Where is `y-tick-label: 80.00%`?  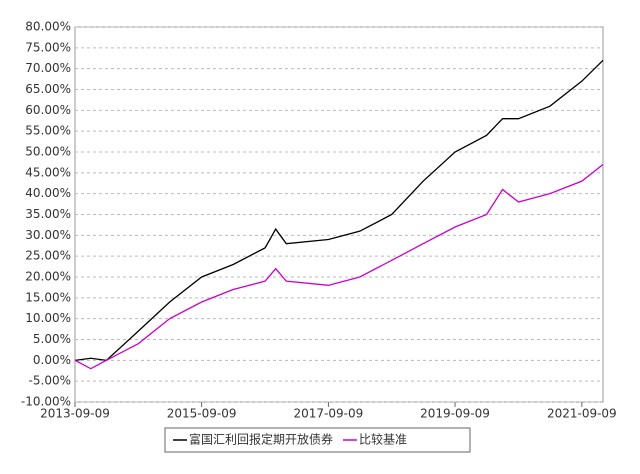 y-tick-label: 80.00% is located at coordinates (48, 27).